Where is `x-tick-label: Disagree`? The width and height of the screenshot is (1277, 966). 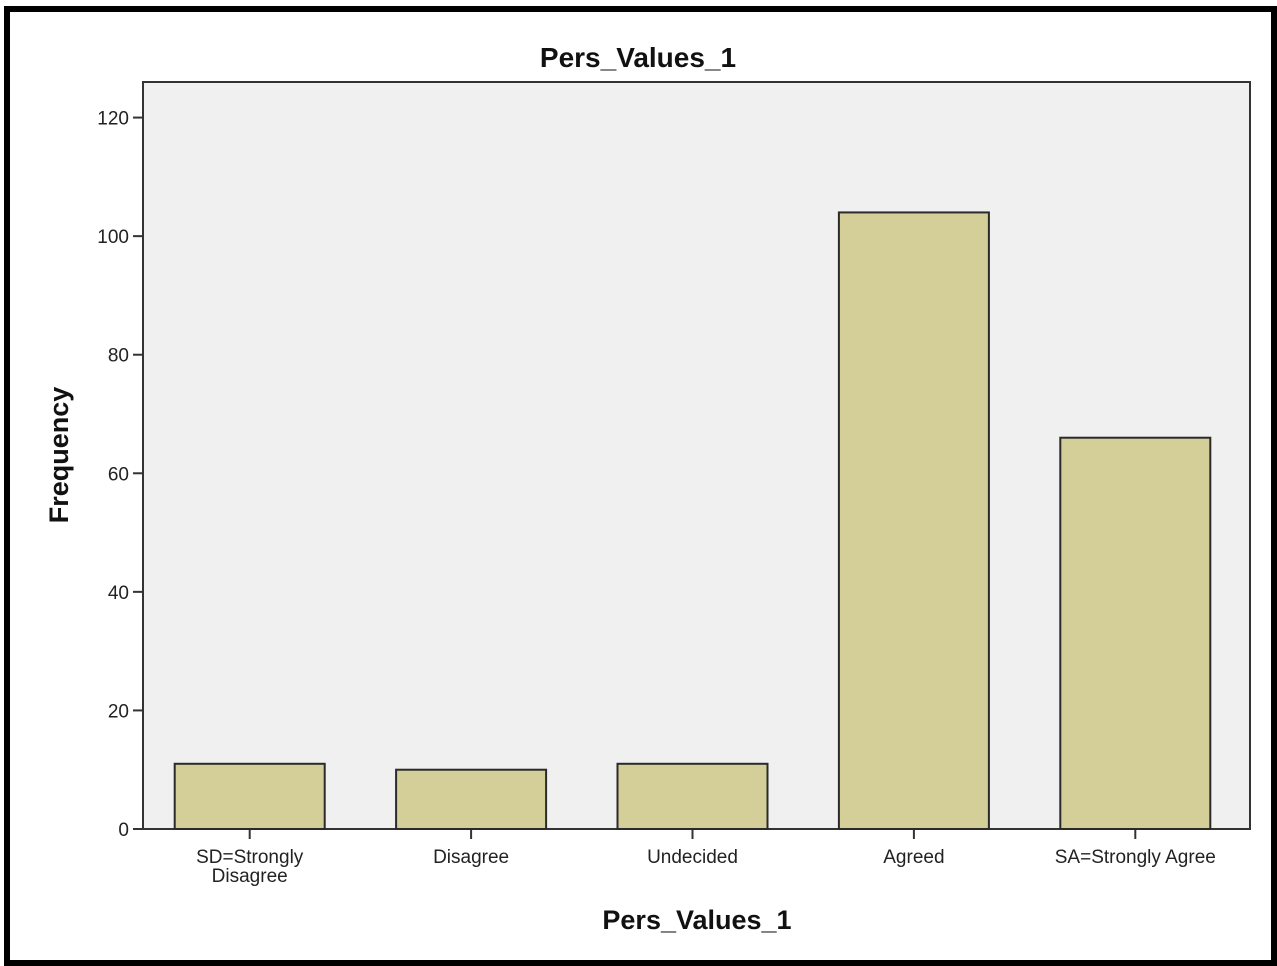
x-tick-label: Disagree is located at coordinates (471, 857).